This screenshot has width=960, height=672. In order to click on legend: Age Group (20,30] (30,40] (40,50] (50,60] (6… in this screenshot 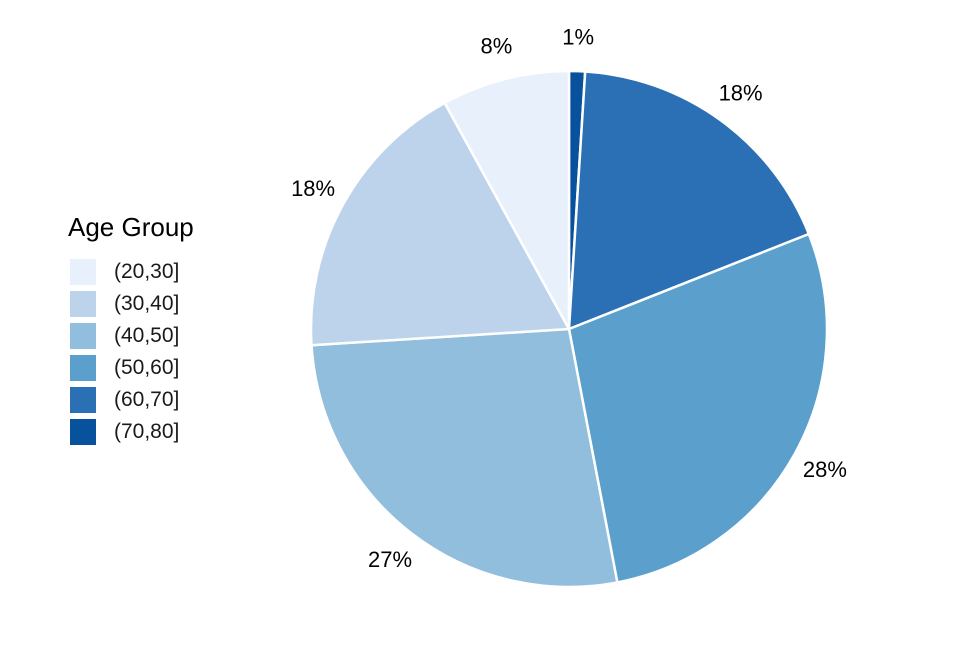, I will do `click(131, 330)`.